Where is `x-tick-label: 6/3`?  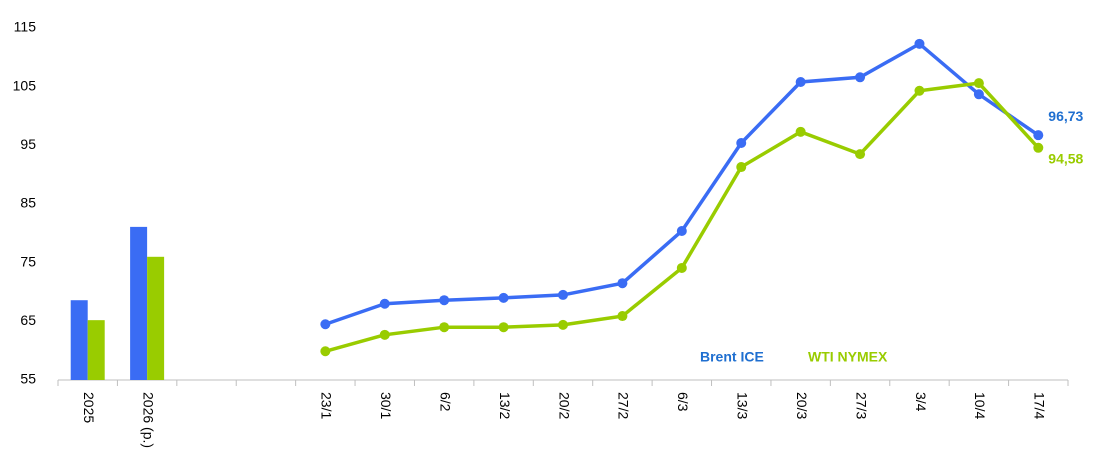 x-tick-label: 6/3 is located at coordinates (683, 402).